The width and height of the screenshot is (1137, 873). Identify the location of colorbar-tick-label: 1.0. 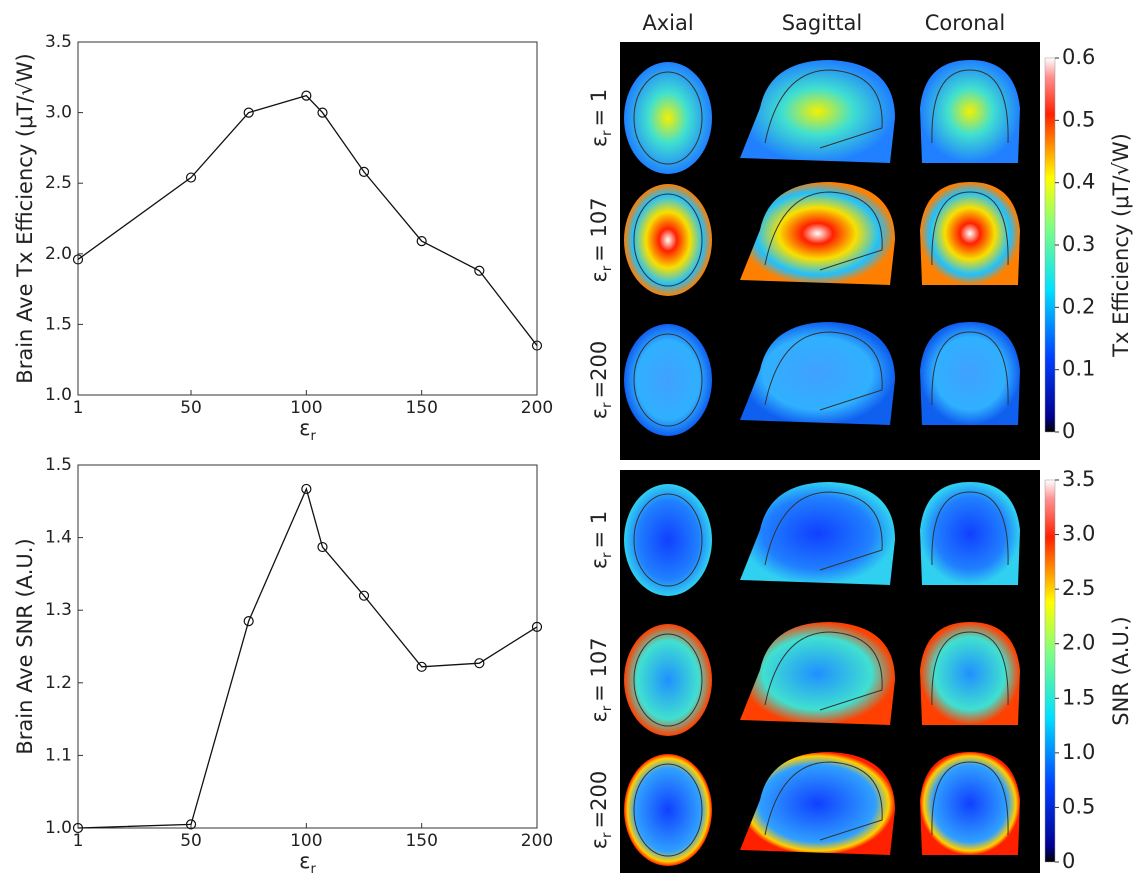
(1078, 752).